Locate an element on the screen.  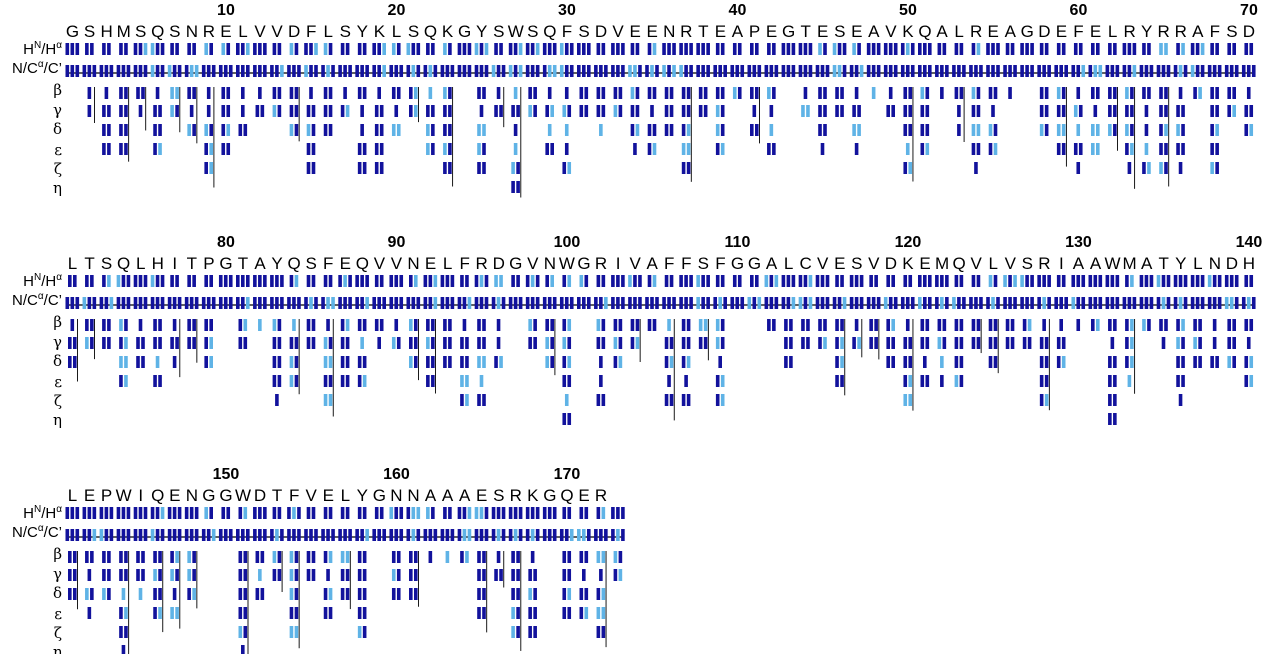
residue-letter: G is located at coordinates (1027, 31).